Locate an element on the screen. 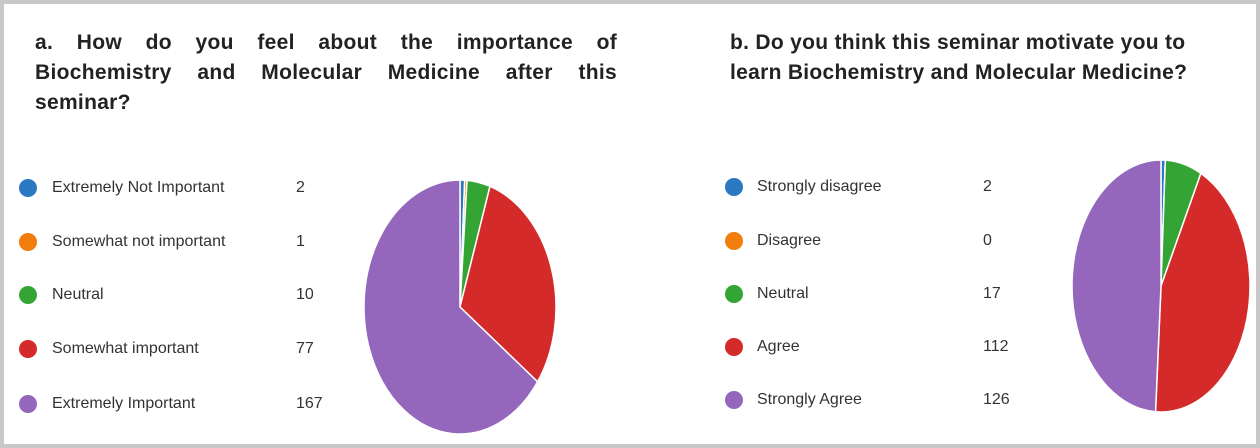 This screenshot has height=448, width=1260. legend-label: Somewhat important is located at coordinates (125, 348).